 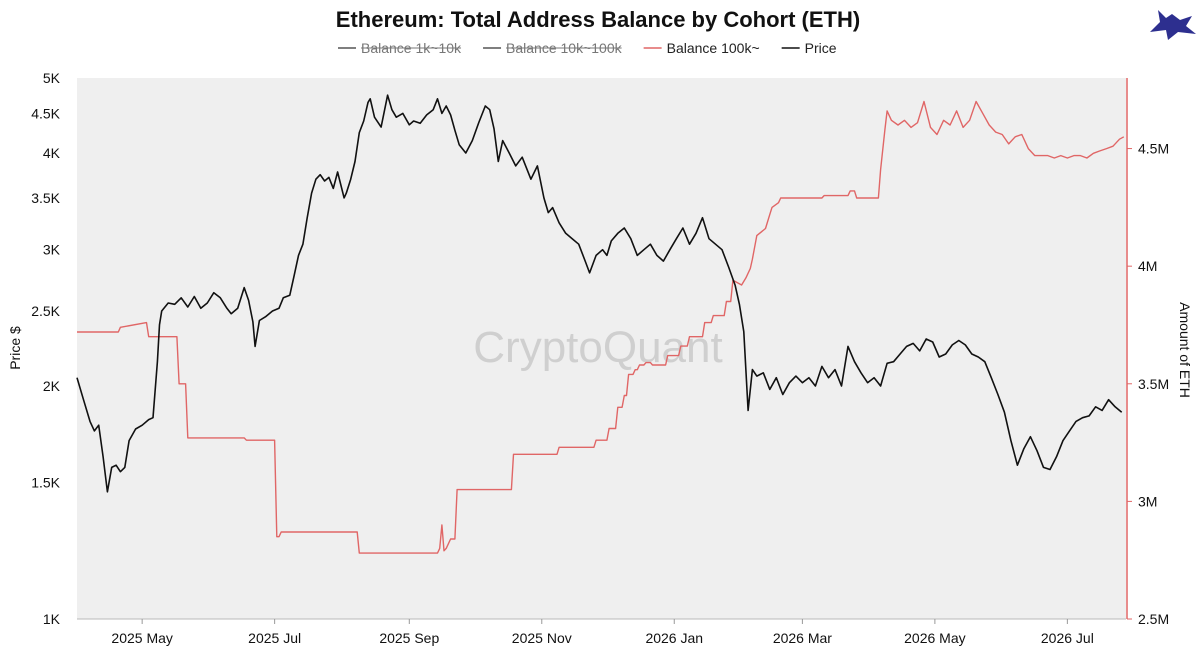 I want to click on legend-label: Price, so click(x=821, y=48).